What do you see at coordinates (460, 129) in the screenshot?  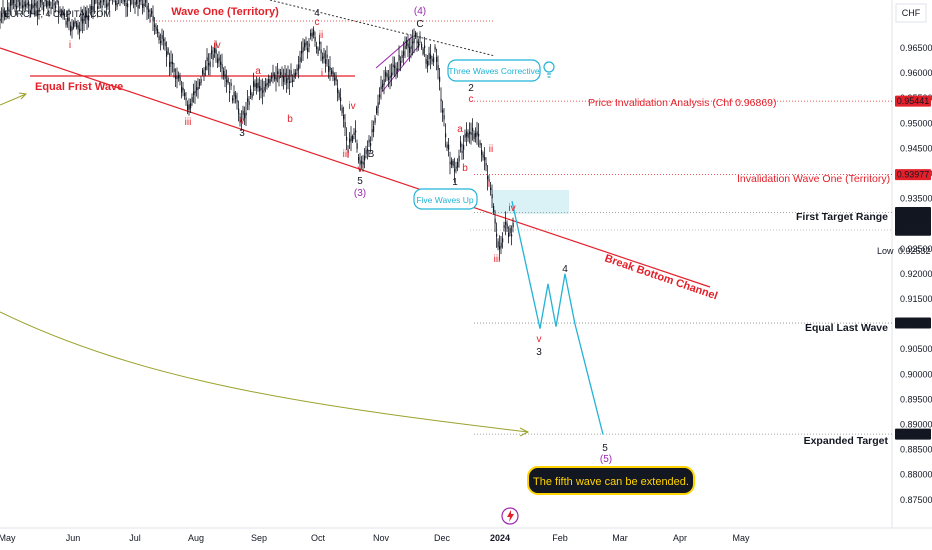 I see `wave-label: a` at bounding box center [460, 129].